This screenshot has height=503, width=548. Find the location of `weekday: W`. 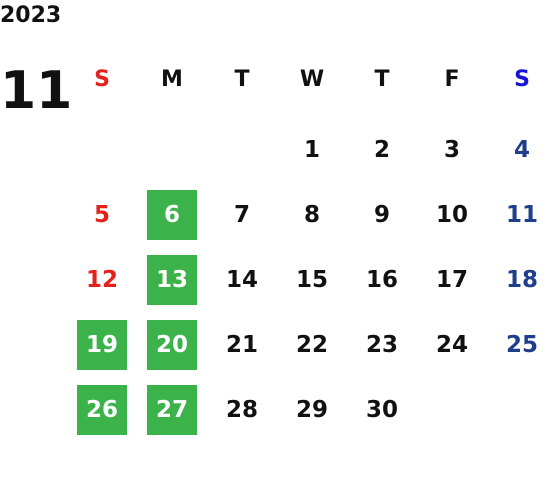

weekday: W is located at coordinates (312, 79).